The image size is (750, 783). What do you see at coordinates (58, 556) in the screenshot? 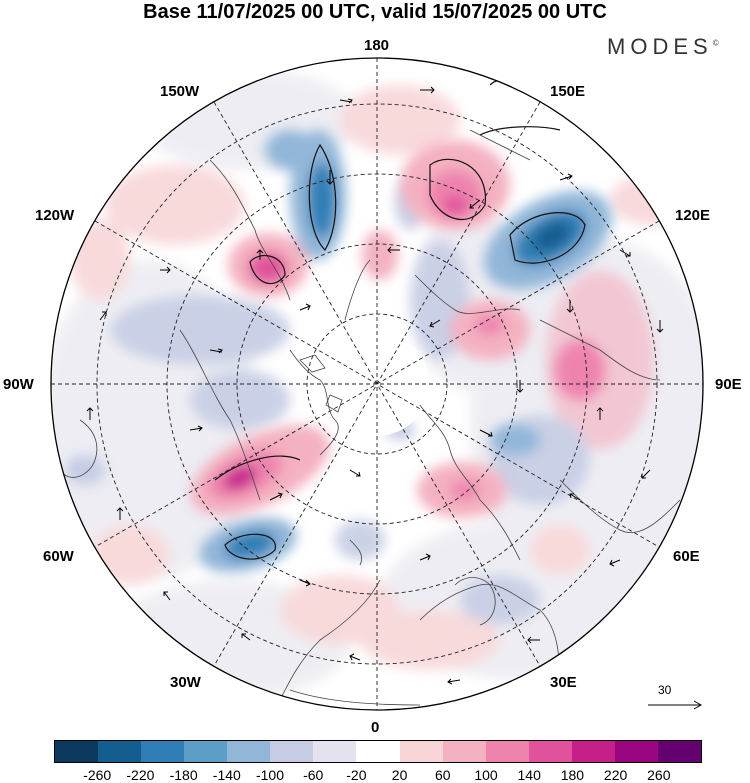
I see `lon-label-60w: 60W` at bounding box center [58, 556].